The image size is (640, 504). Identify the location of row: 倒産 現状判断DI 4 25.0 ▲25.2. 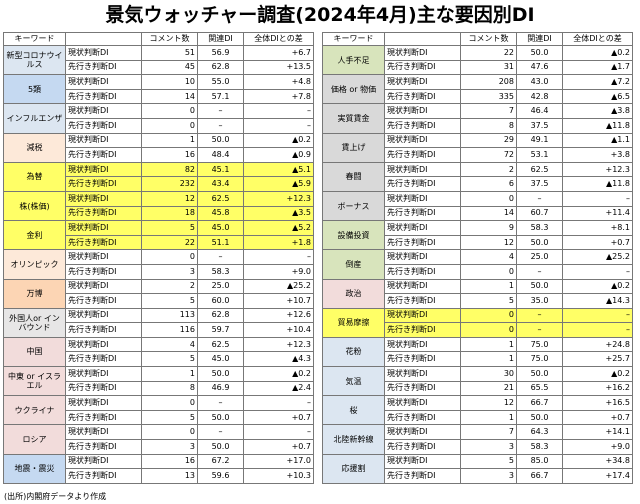
(477, 264).